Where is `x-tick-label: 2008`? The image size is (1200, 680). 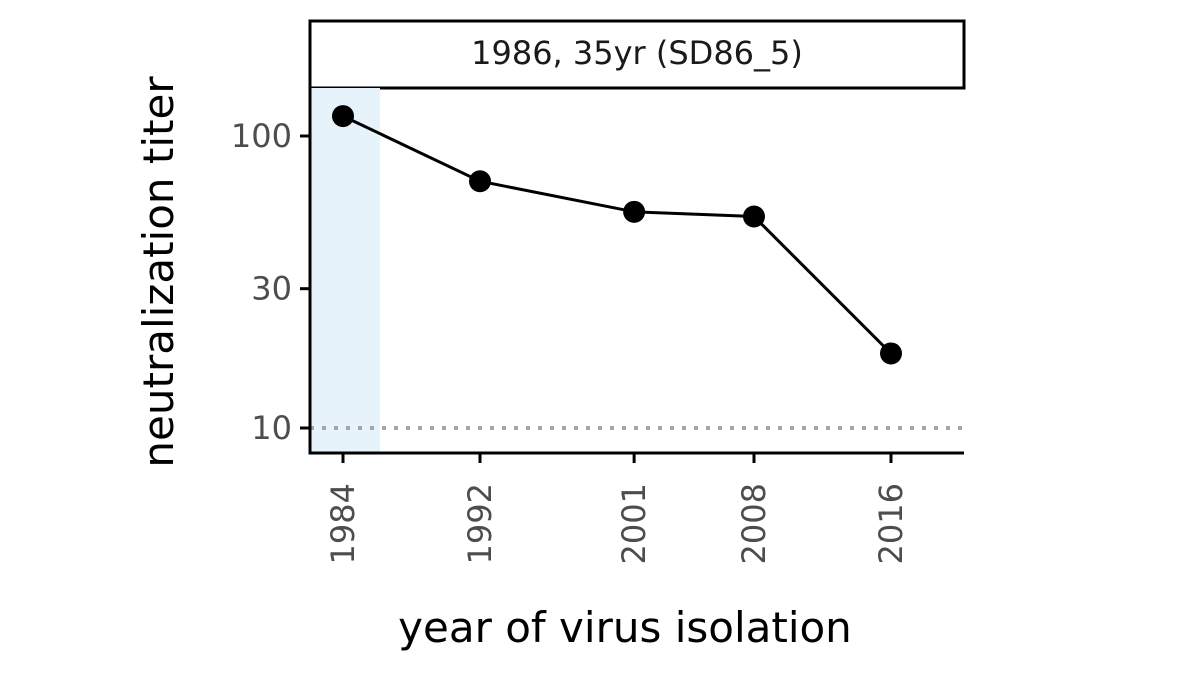 x-tick-label: 2008 is located at coordinates (754, 523).